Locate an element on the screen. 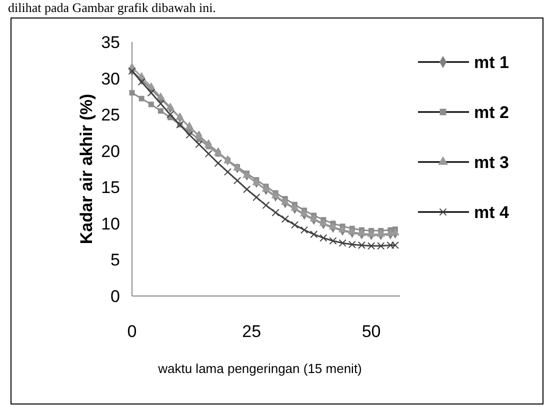 Image resolution: width=546 pixels, height=407 pixels. x-axis-title: waktu lama pengeringan (15 menit) is located at coordinates (259, 368).